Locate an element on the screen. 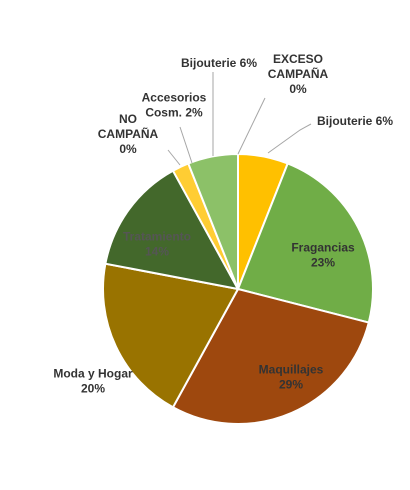 The width and height of the screenshot is (410, 490). slice-label-line: 29% is located at coordinates (291, 385).